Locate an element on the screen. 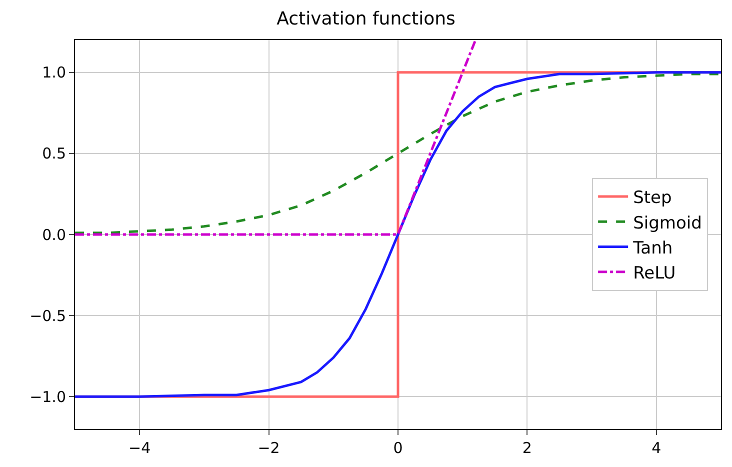 The height and width of the screenshot is (467, 732). legend-label: Sigmoid is located at coordinates (667, 223).